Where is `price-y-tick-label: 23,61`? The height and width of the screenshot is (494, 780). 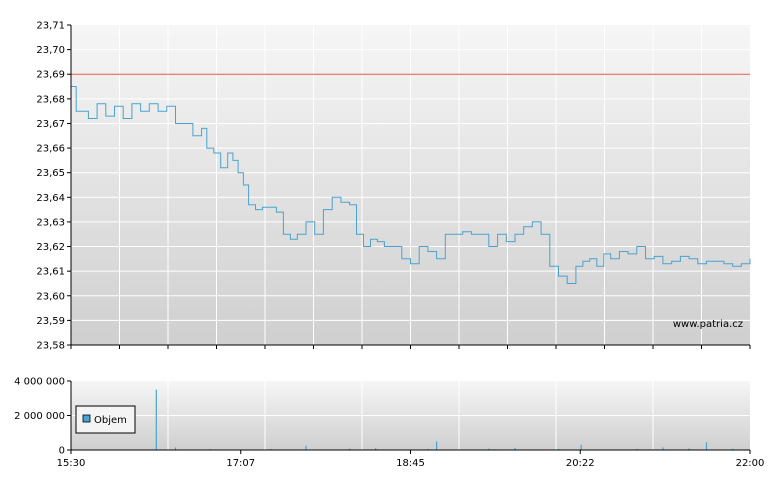
price-y-tick-label: 23,61 is located at coordinates (50, 272).